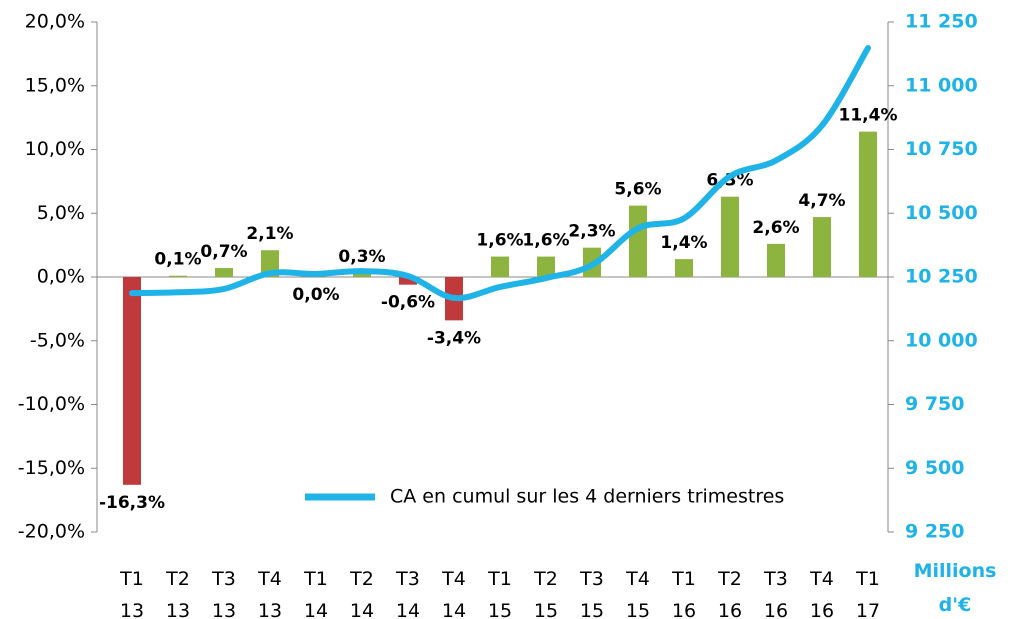  Describe the element at coordinates (775, 228) in the screenshot. I see `value-label: 2,6%` at that location.